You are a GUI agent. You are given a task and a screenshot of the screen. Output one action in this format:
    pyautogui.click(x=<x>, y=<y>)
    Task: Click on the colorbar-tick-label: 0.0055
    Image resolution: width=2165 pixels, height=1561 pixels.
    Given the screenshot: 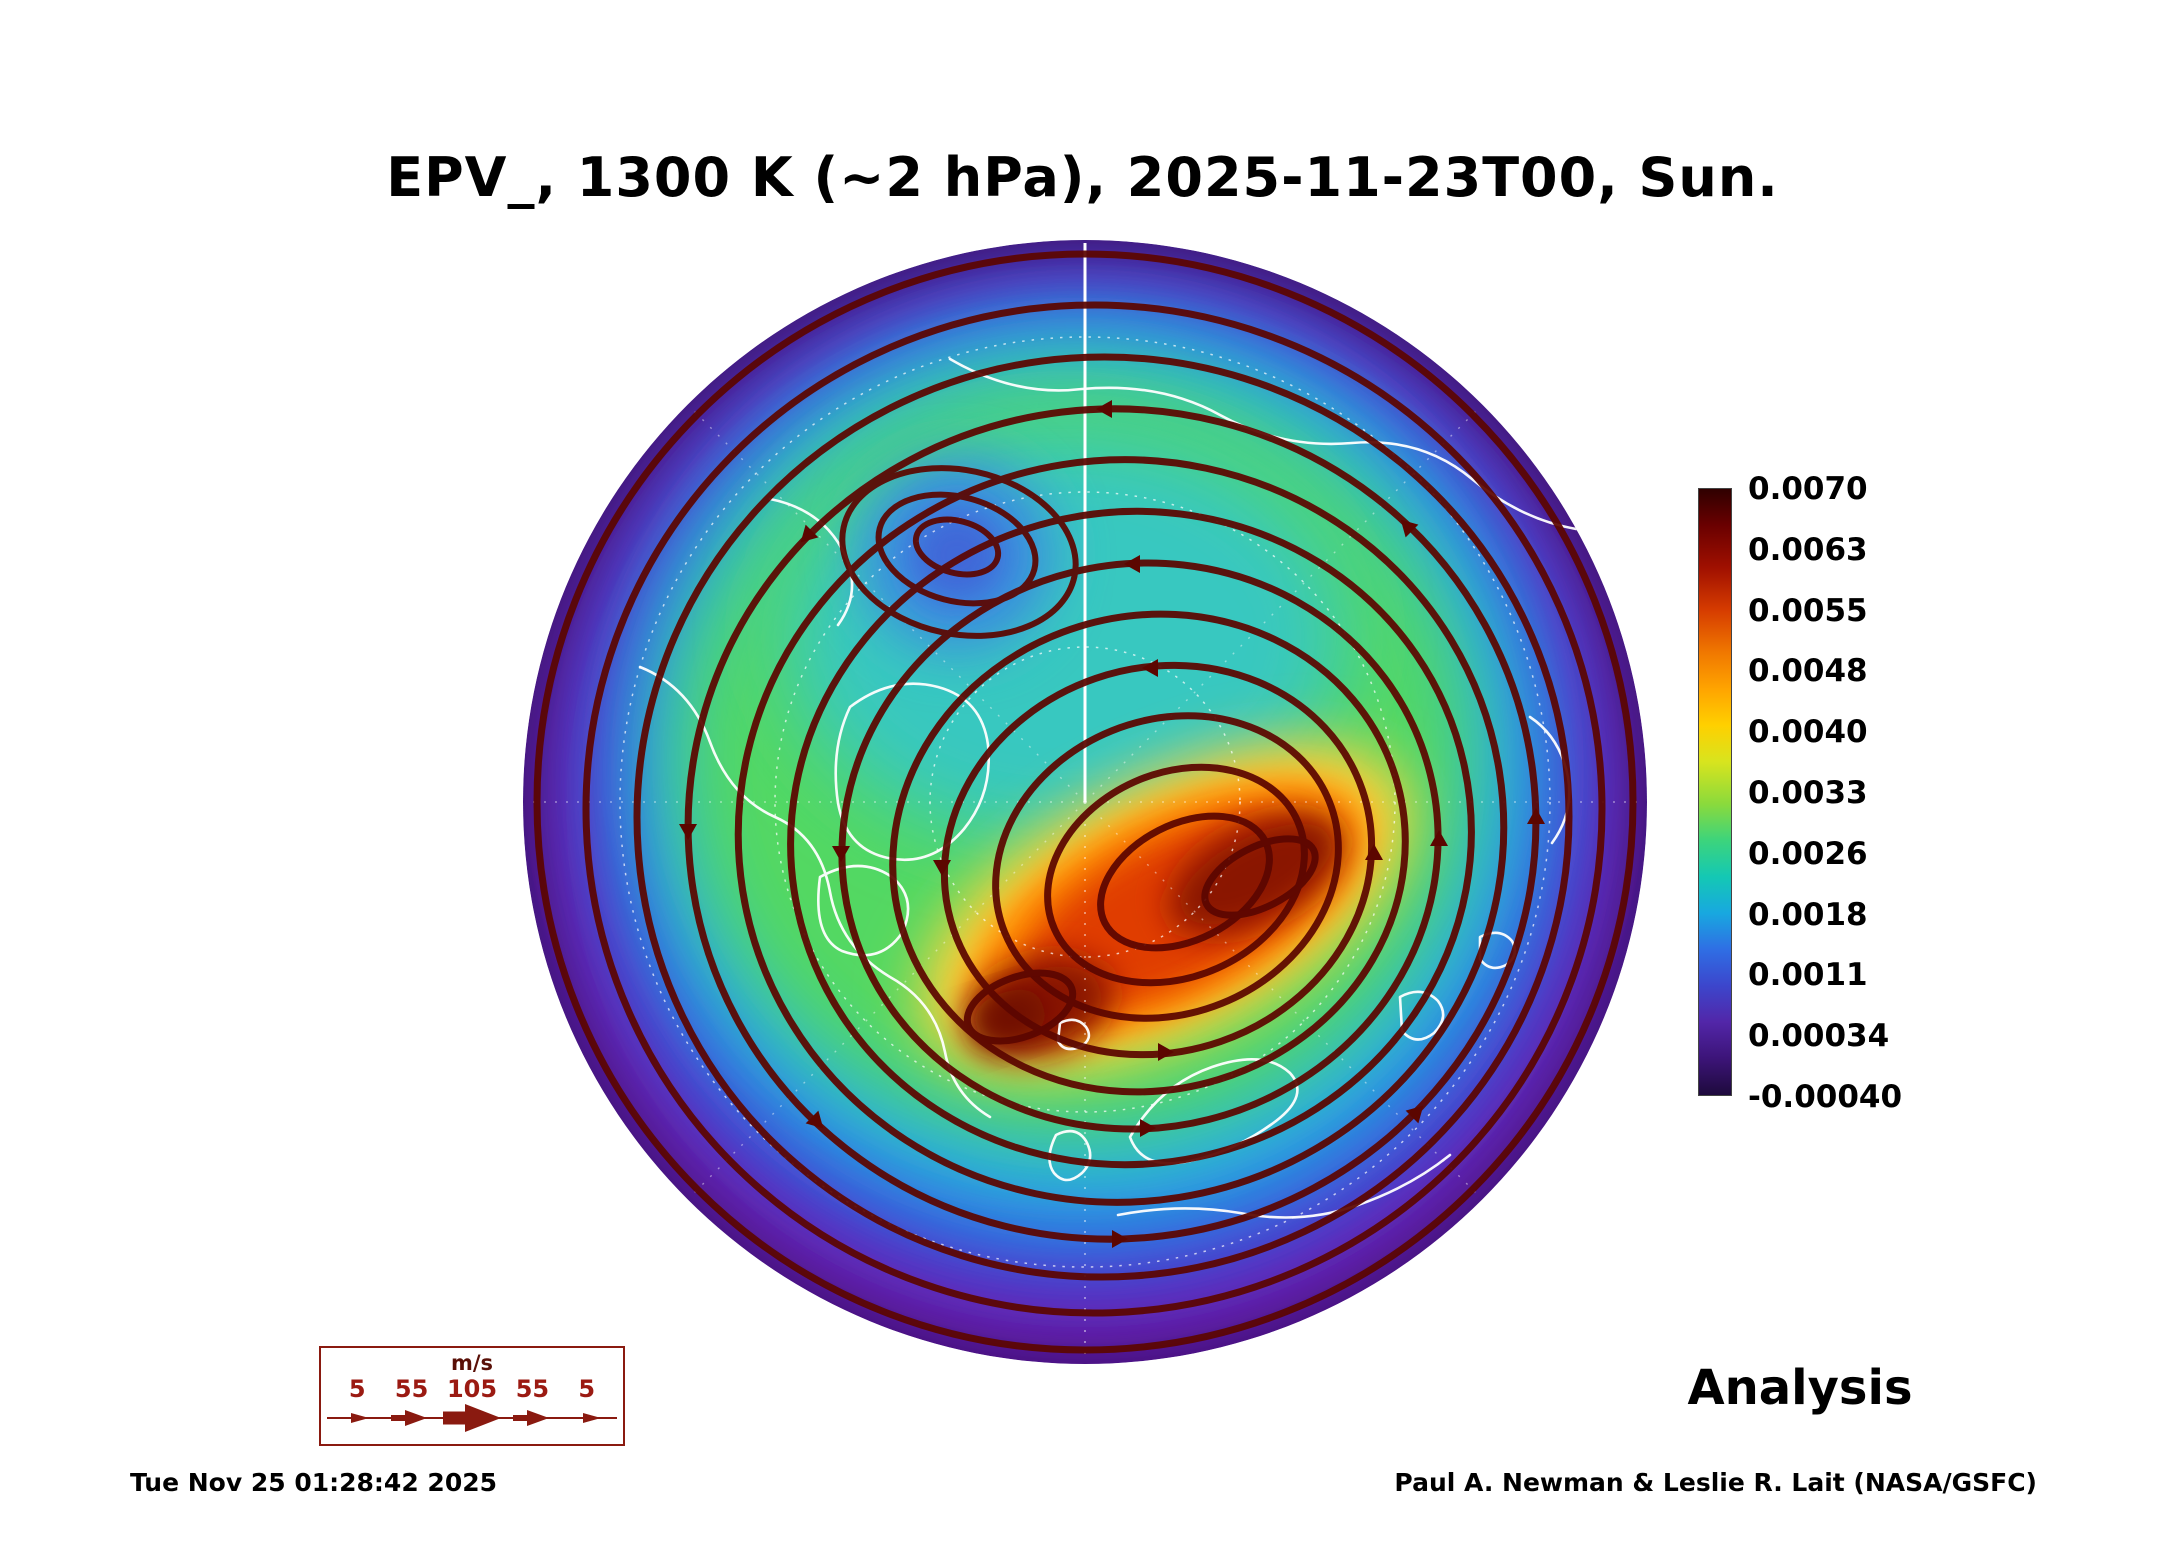 What is the action you would take?
    pyautogui.click(x=1808, y=611)
    